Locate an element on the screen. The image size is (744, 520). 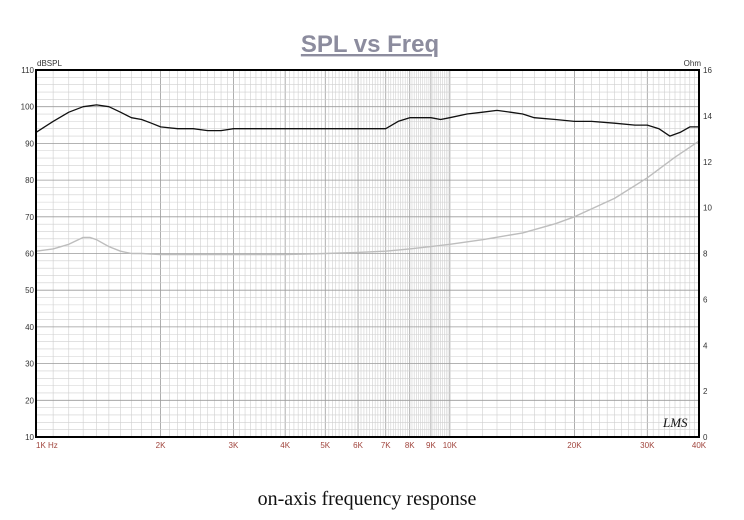
left-axis-ticks: 10 20 30 40 50 60 70 80 90 100 110 is located at coordinates (28, 254).